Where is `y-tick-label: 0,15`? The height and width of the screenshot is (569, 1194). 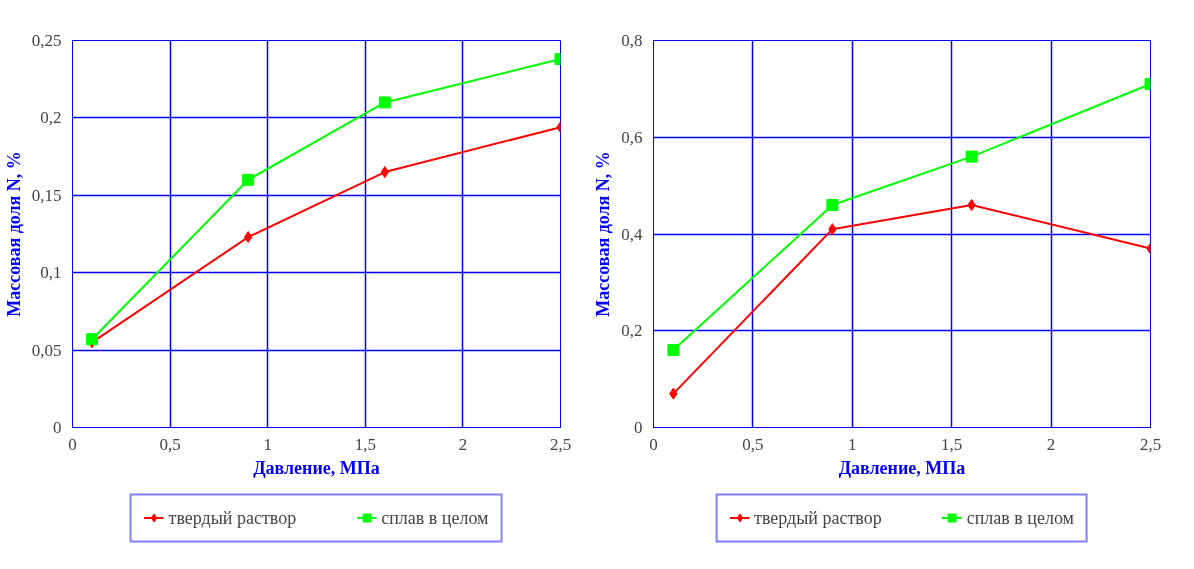
y-tick-label: 0,15 is located at coordinates (46, 195).